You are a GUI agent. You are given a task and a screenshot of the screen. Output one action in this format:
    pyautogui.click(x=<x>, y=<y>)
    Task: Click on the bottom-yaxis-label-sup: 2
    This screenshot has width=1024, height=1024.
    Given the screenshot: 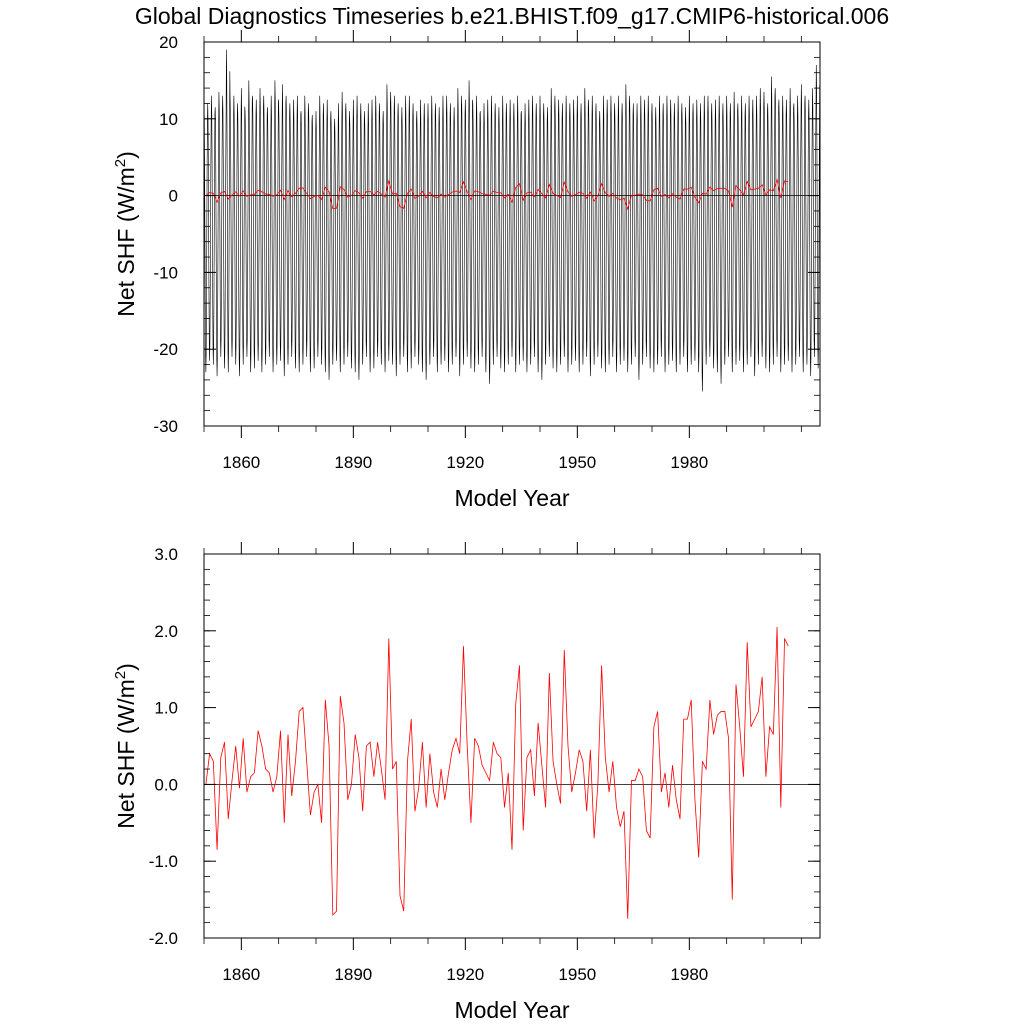 What is the action you would take?
    pyautogui.click(x=120, y=675)
    